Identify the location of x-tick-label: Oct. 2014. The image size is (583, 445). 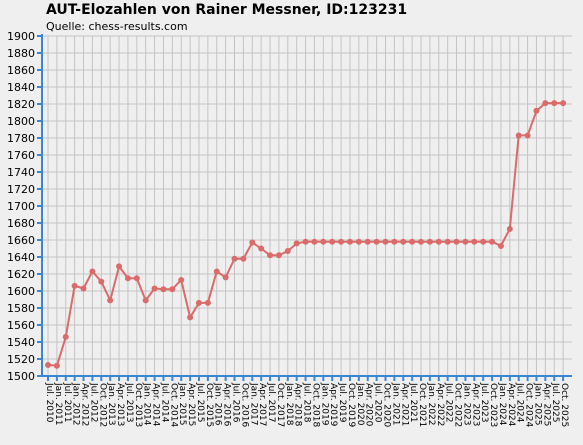
(173, 405).